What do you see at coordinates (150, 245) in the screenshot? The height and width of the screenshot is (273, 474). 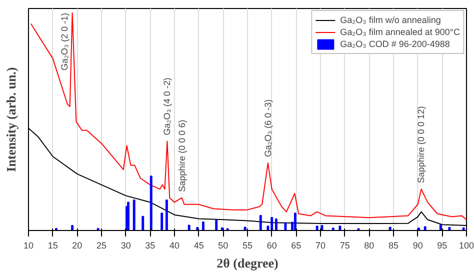 I see `x-tick-label: 35` at bounding box center [150, 245].